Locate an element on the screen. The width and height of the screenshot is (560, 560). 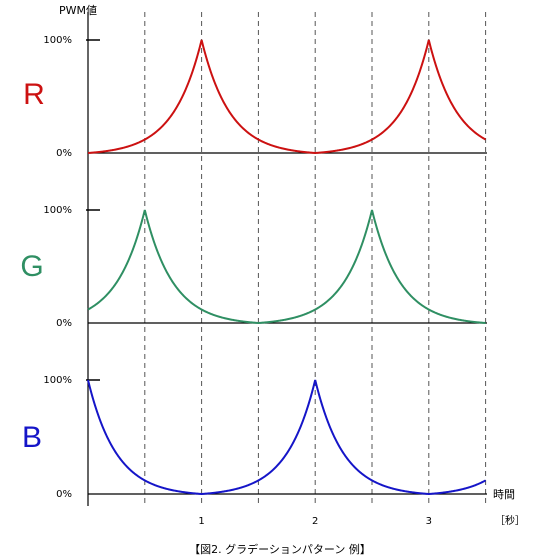
x-axis-title: 時間 is located at coordinates (504, 494).